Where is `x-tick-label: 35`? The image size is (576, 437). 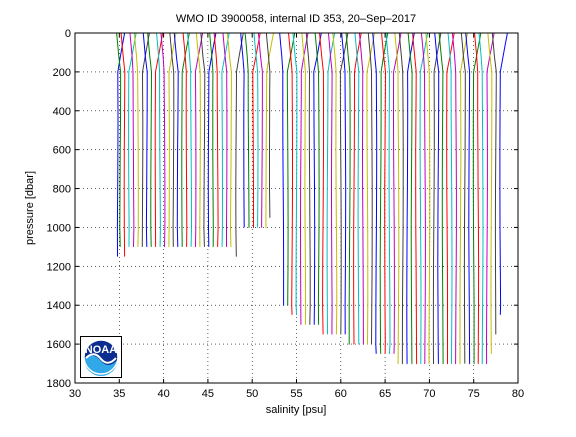
x-tick-label: 35 is located at coordinates (119, 394).